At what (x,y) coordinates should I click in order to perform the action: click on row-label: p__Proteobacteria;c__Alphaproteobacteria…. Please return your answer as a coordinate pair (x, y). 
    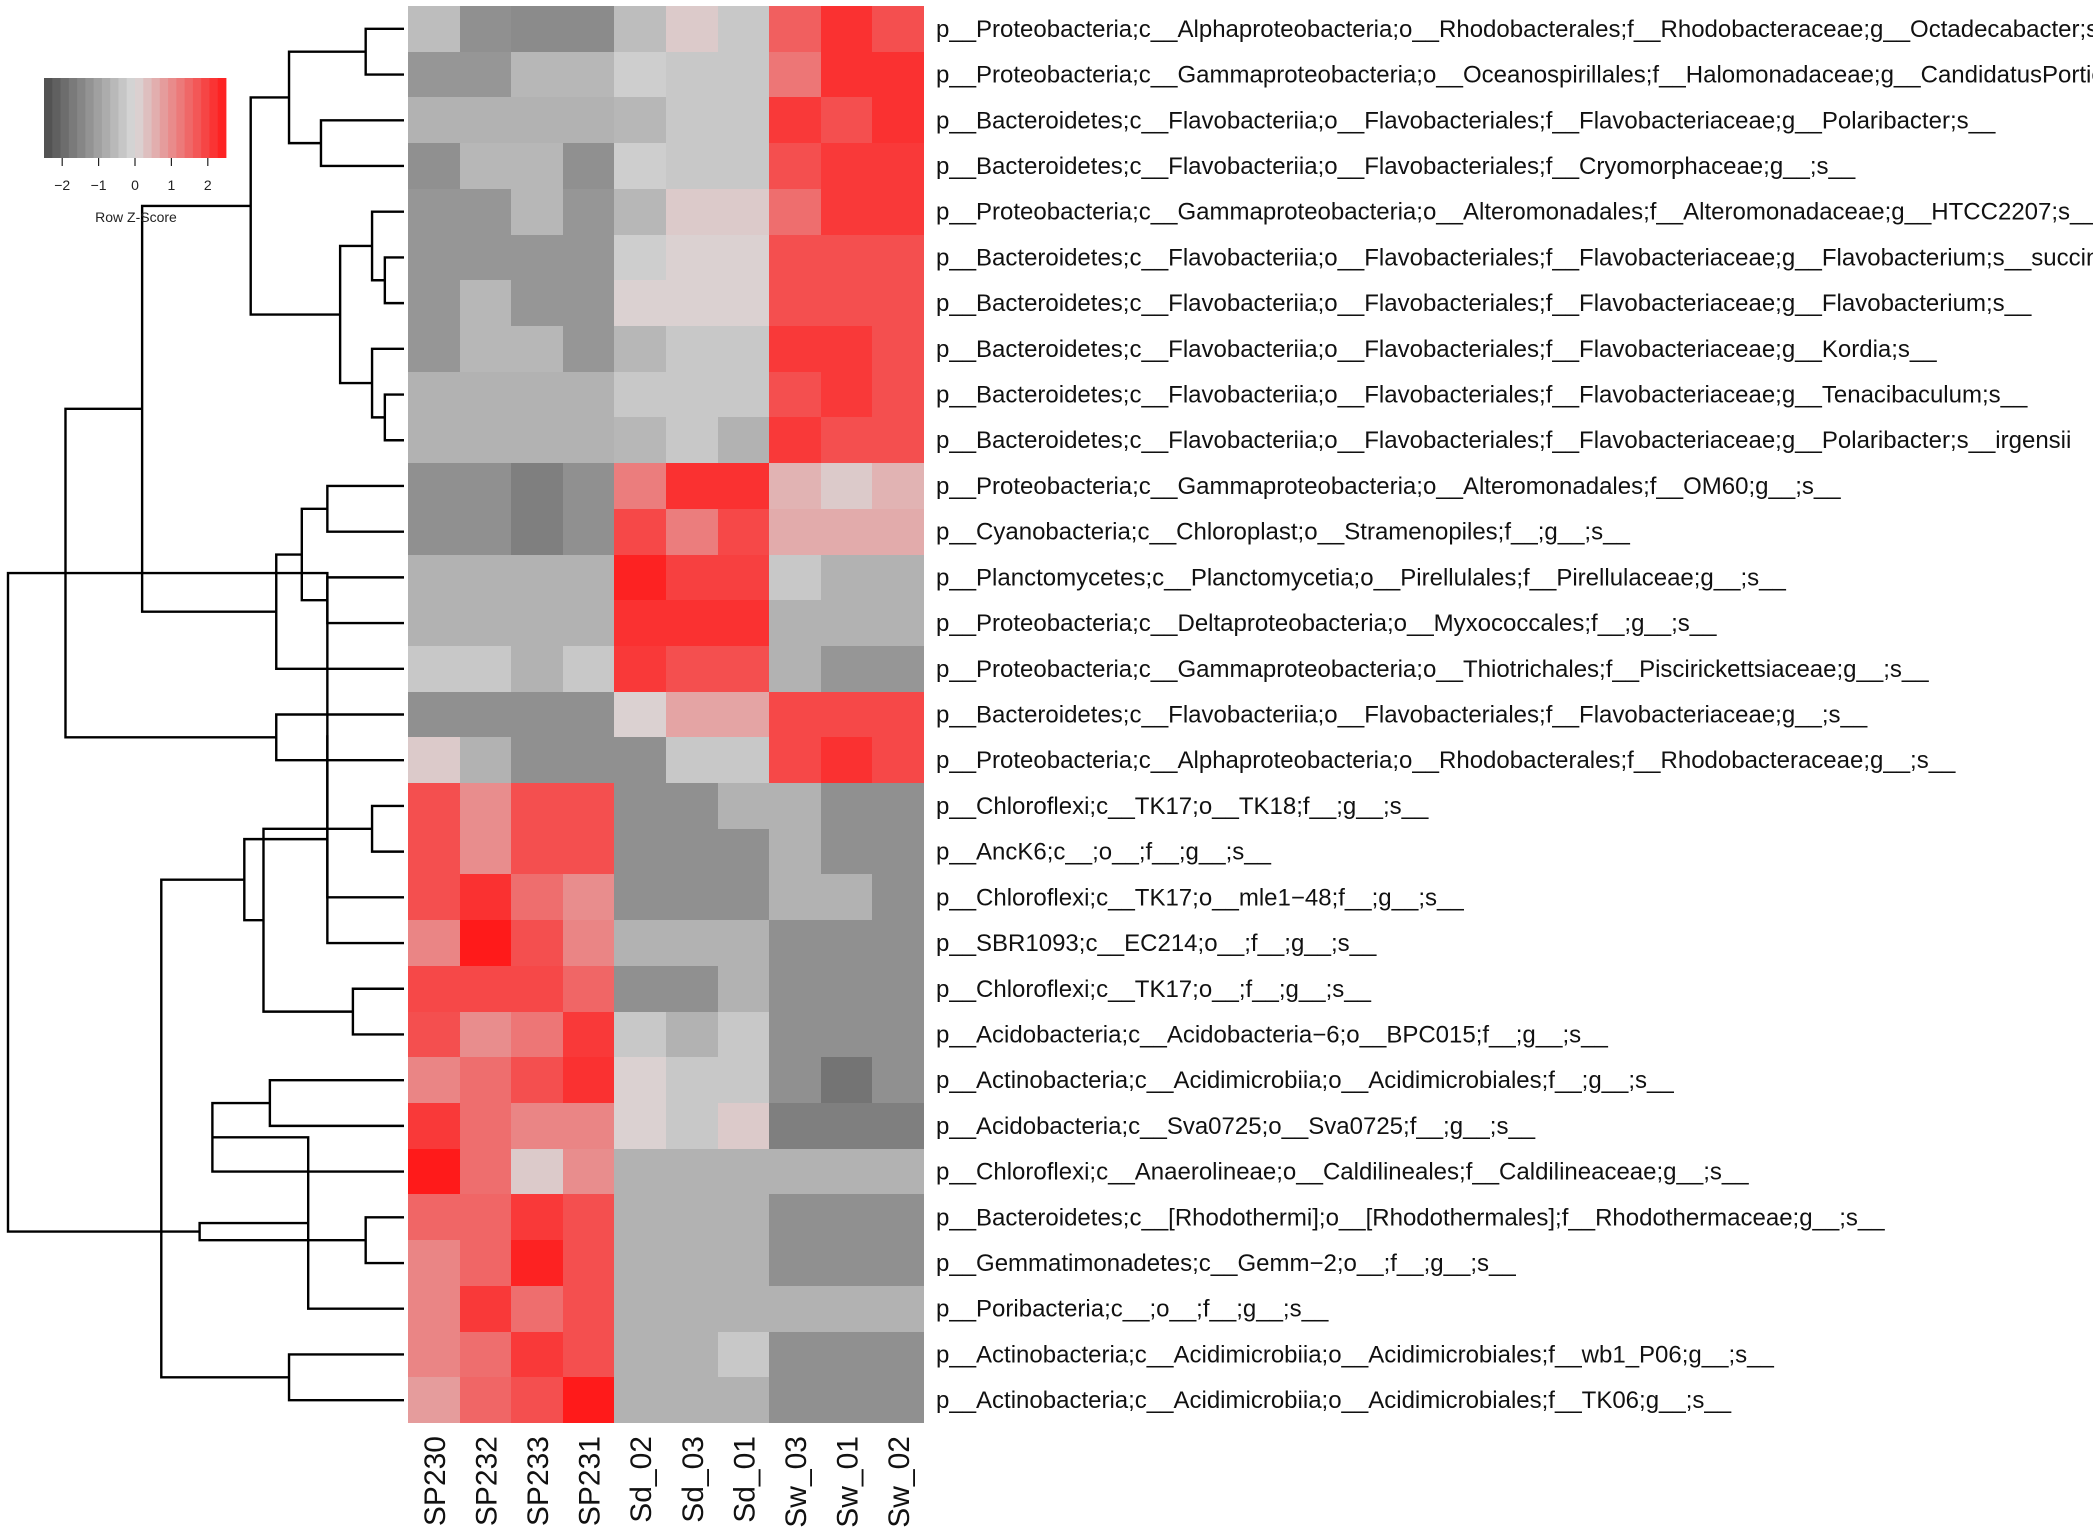
    Looking at the image, I should click on (1514, 29).